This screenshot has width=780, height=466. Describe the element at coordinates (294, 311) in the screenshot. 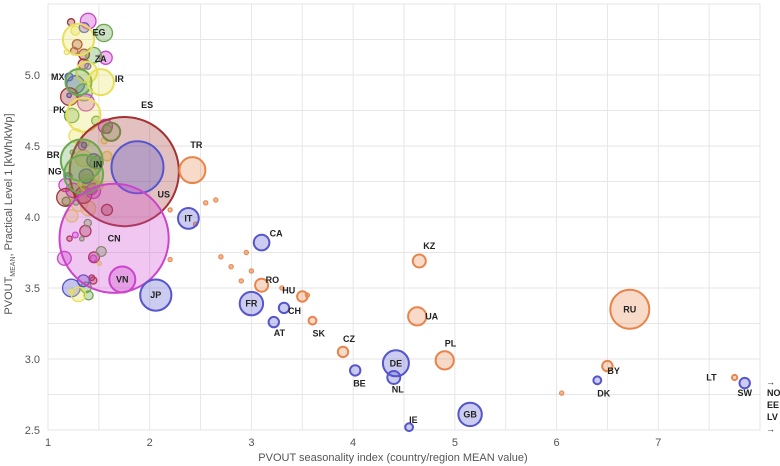

I see `label-ch: CH` at that location.